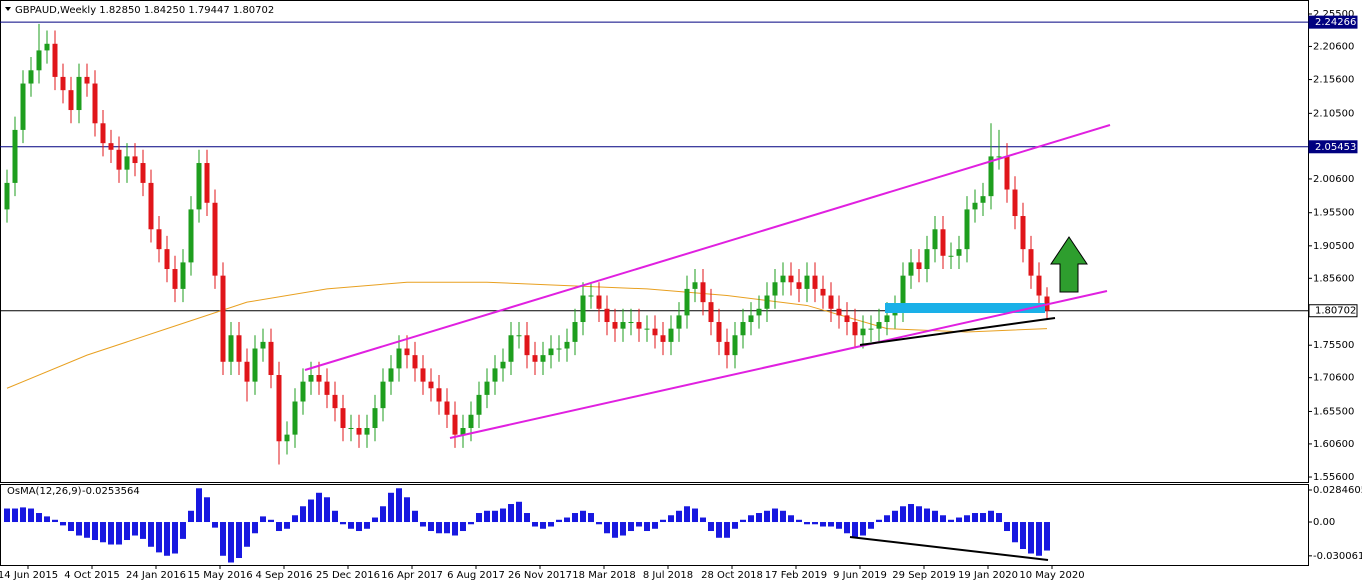  I want to click on y-tick-label: 1.65500, so click(1333, 411).